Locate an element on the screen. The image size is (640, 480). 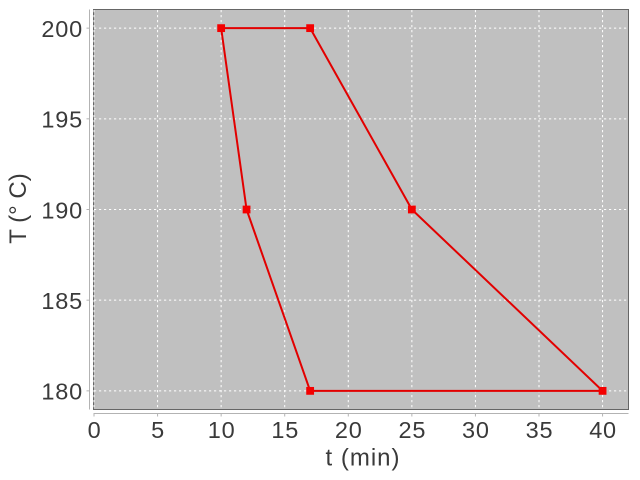
svg-text: 0 is located at coordinates (95, 430).